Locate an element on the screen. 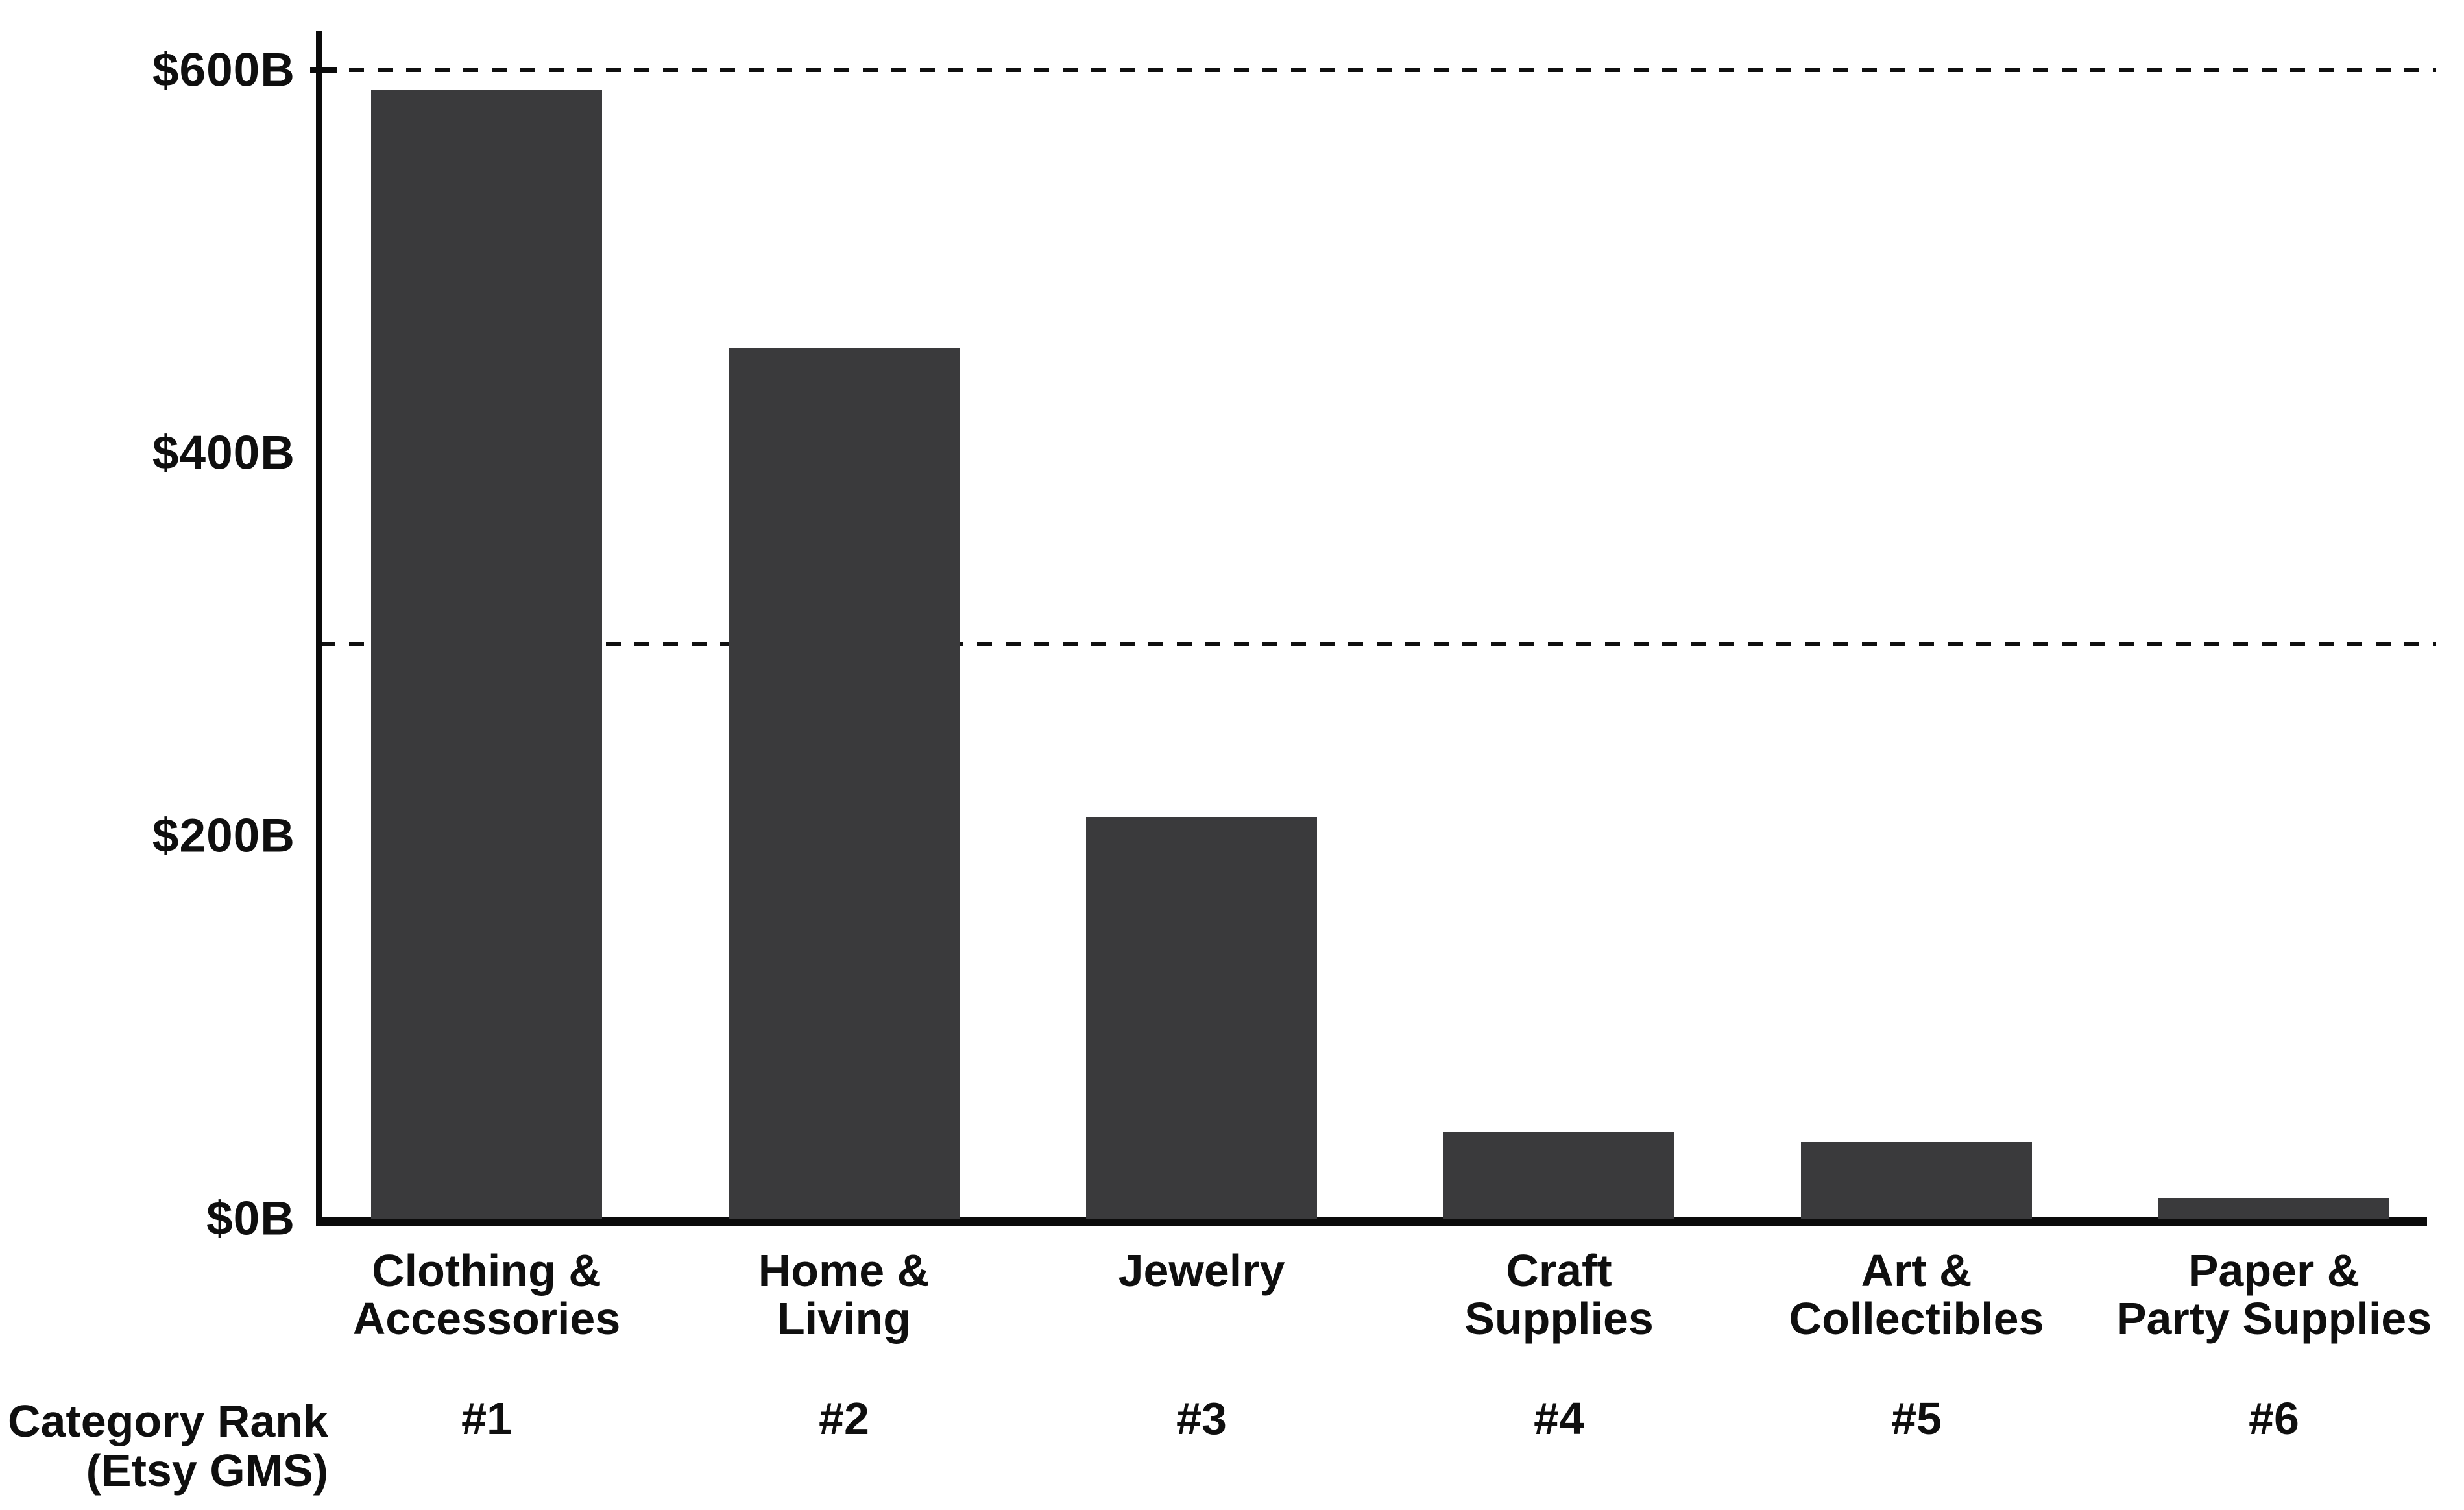 The height and width of the screenshot is (1510, 2464). category-label-line: Craft is located at coordinates (1559, 1270).